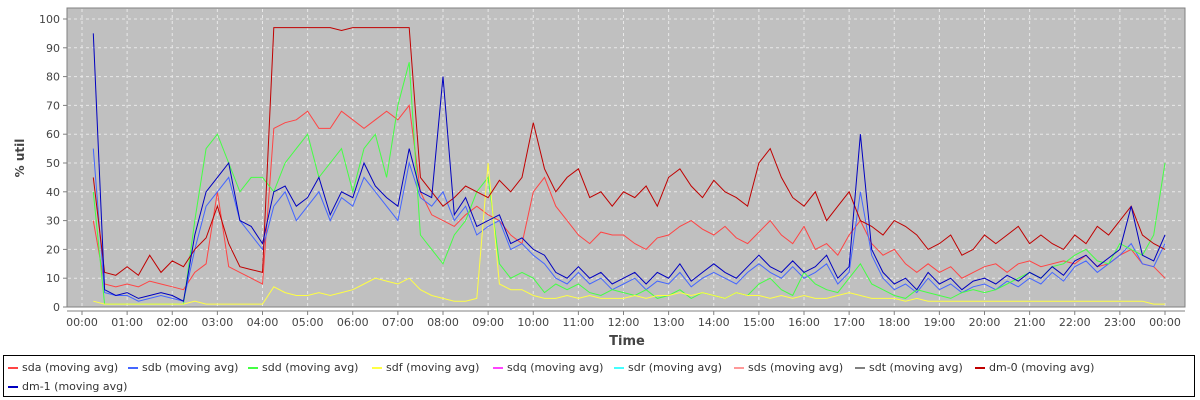  I want to click on x-tick-label: 01:00, so click(127, 322).